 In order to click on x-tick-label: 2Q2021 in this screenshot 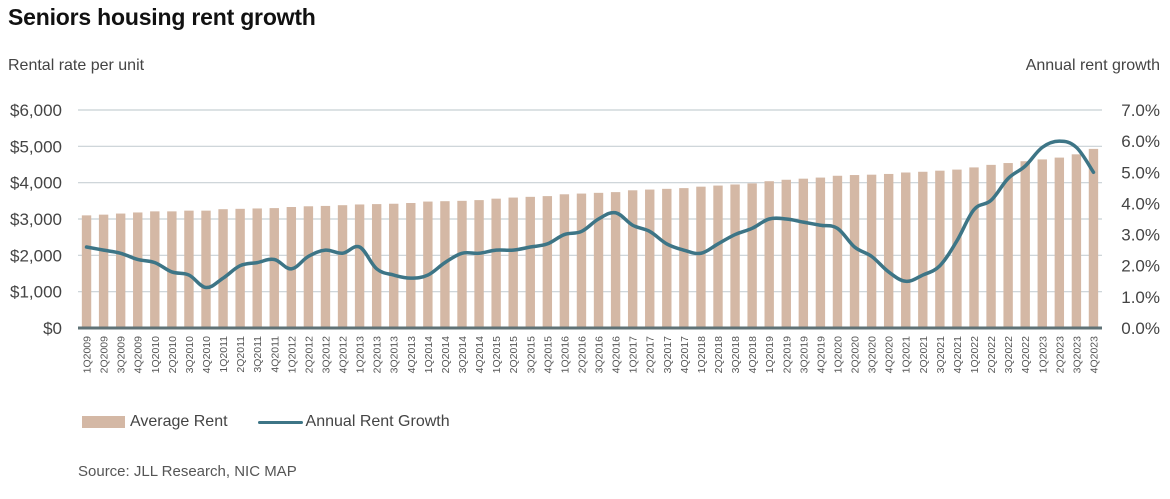, I will do `click(924, 355)`.